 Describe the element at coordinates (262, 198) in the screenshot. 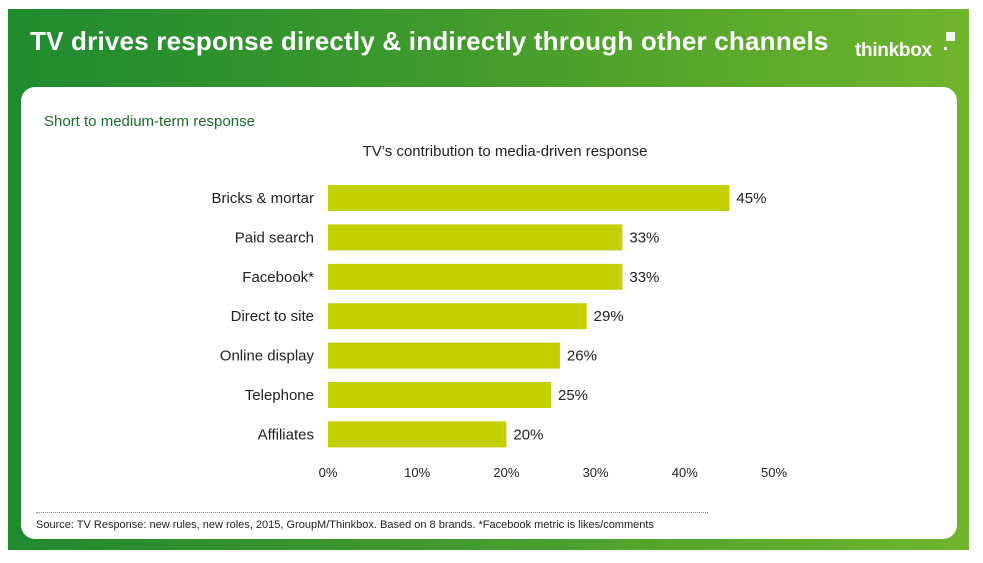

I see `category-label: Bricks & mortar` at that location.